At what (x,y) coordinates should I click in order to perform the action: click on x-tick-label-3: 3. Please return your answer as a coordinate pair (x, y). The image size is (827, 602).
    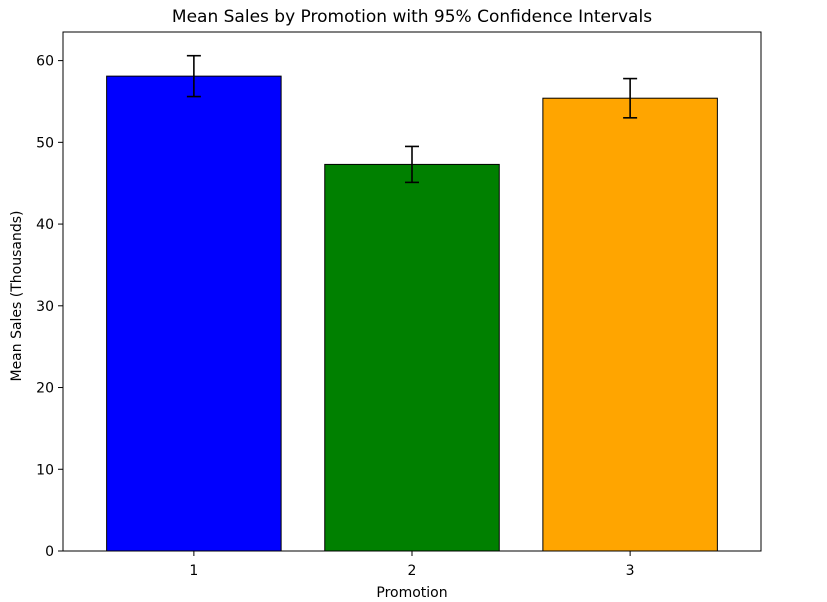
    Looking at the image, I should click on (630, 571).